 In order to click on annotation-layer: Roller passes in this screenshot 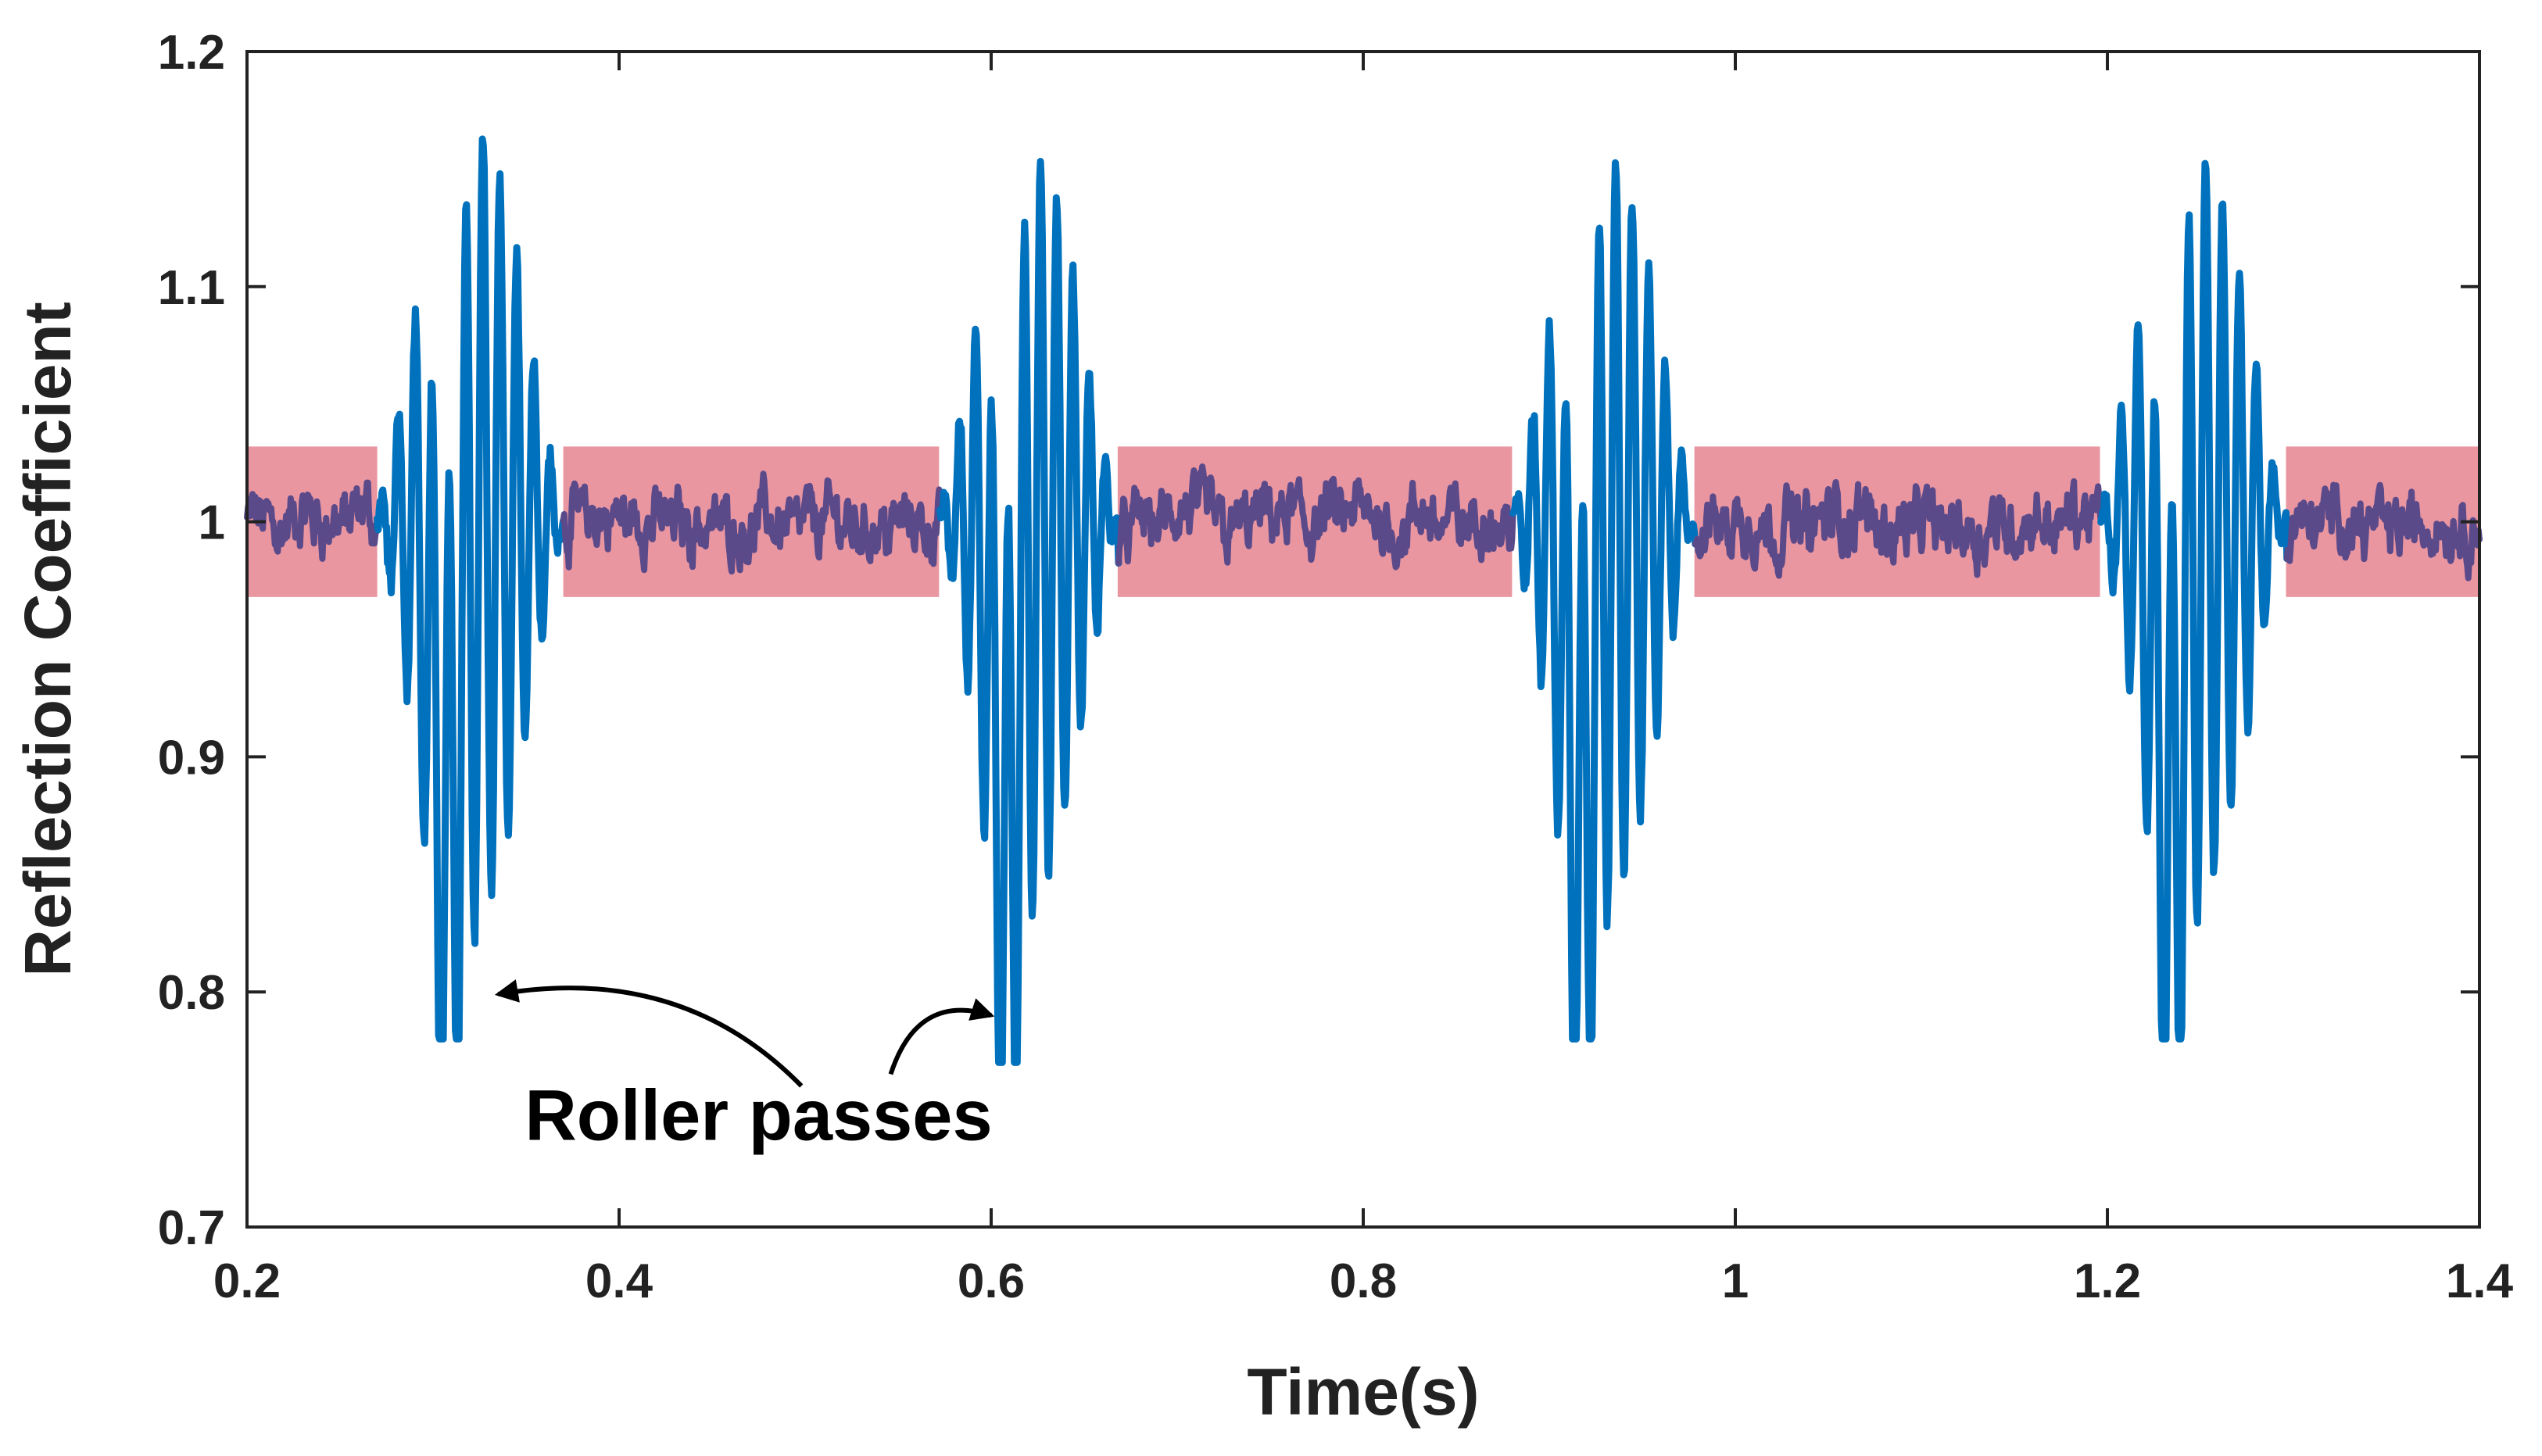, I will do `click(744, 1067)`.